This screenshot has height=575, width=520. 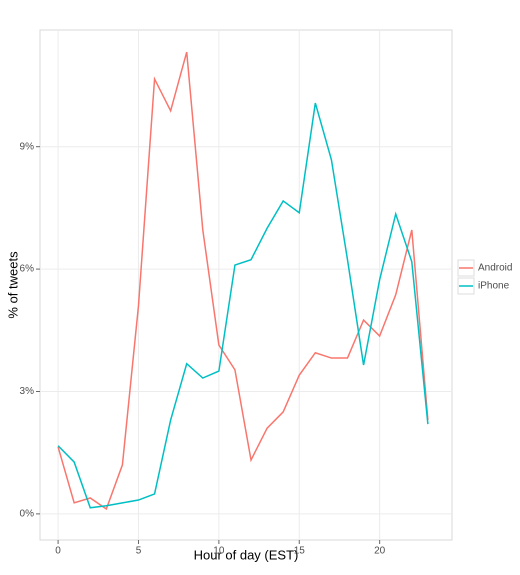 What do you see at coordinates (495, 268) in the screenshot?
I see `legend-label: Android` at bounding box center [495, 268].